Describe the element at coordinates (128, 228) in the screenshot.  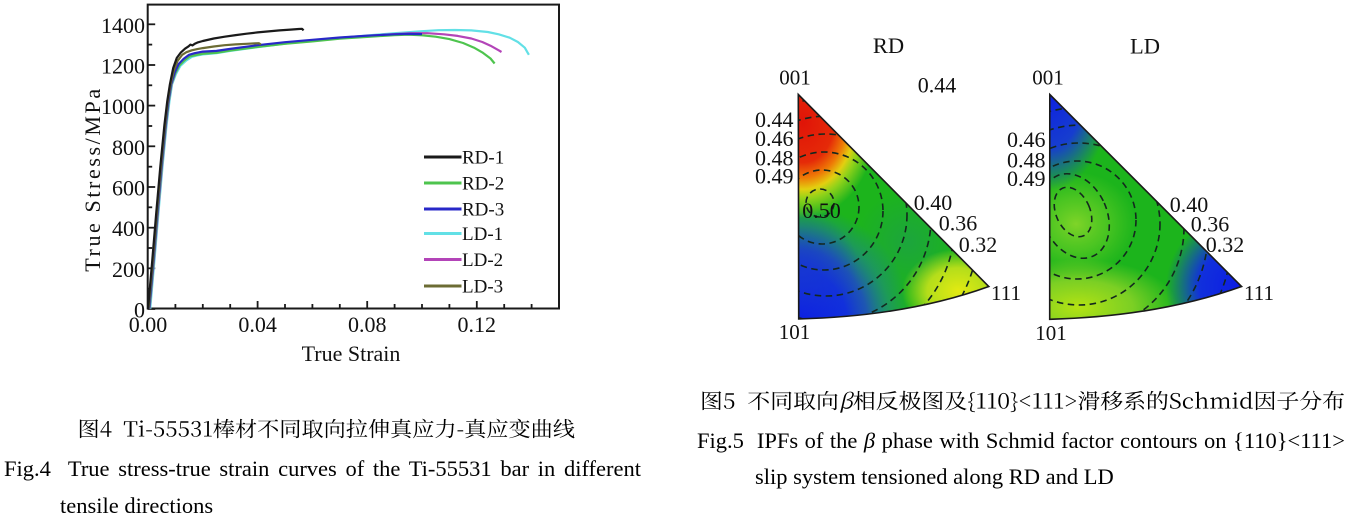
I see `svg-text: 400` at that location.